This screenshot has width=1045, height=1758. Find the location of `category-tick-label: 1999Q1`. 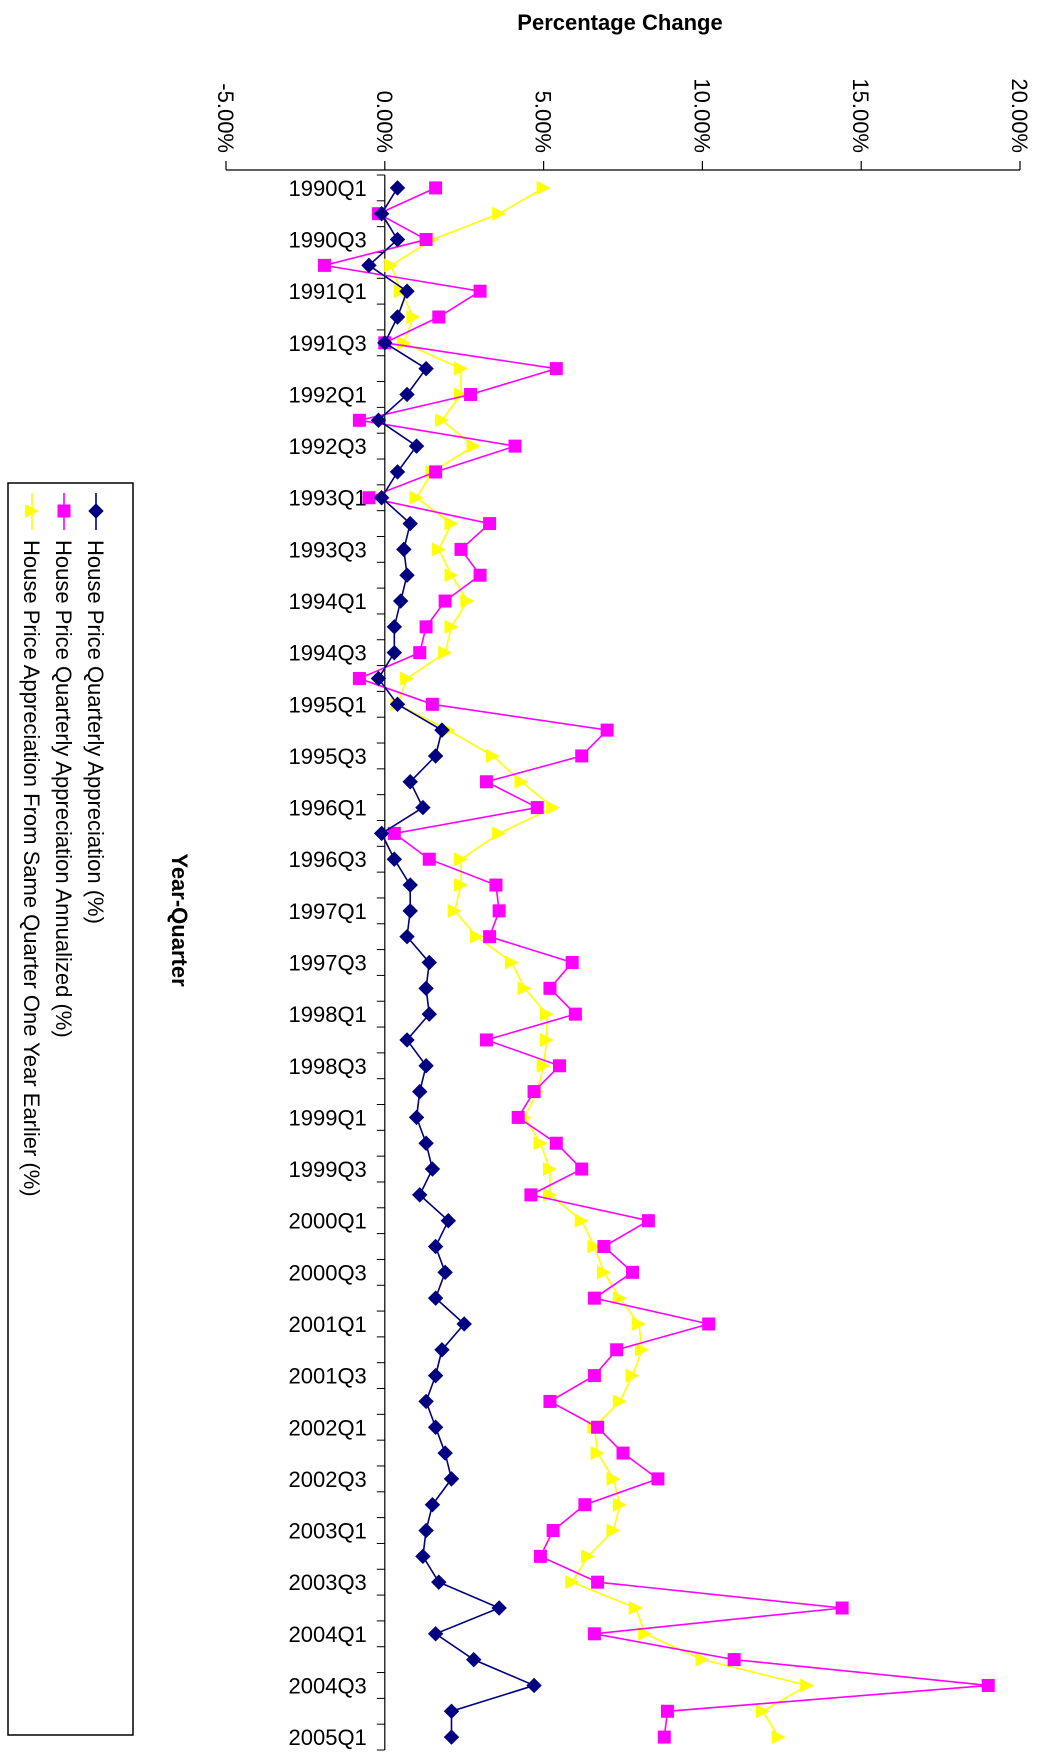

category-tick-label: 1999Q1 is located at coordinates (328, 1117).